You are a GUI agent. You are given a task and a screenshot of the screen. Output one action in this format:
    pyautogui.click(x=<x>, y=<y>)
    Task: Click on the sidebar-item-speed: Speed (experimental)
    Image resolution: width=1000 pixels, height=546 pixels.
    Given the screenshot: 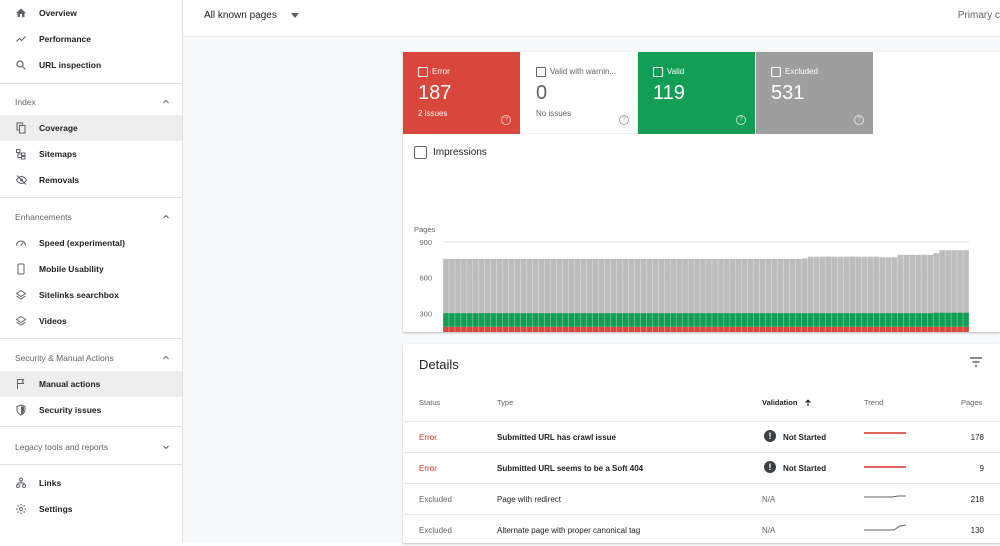 What is the action you would take?
    pyautogui.click(x=91, y=243)
    